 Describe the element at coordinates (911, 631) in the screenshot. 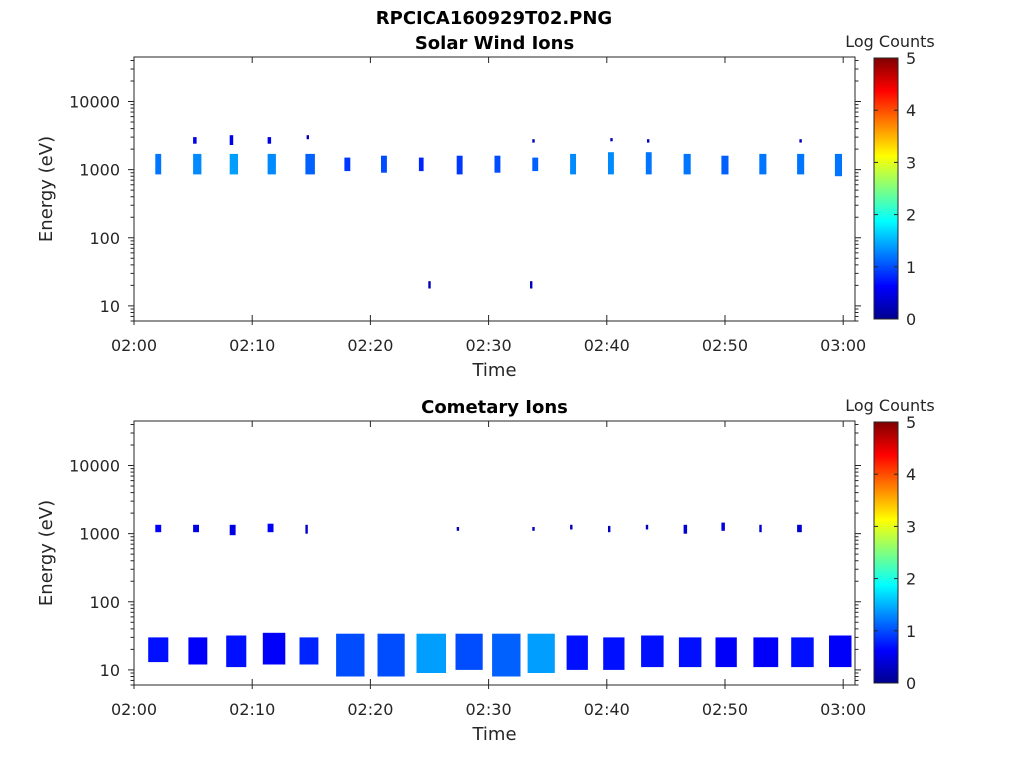

I see `colorbar-tick-label: 1` at that location.